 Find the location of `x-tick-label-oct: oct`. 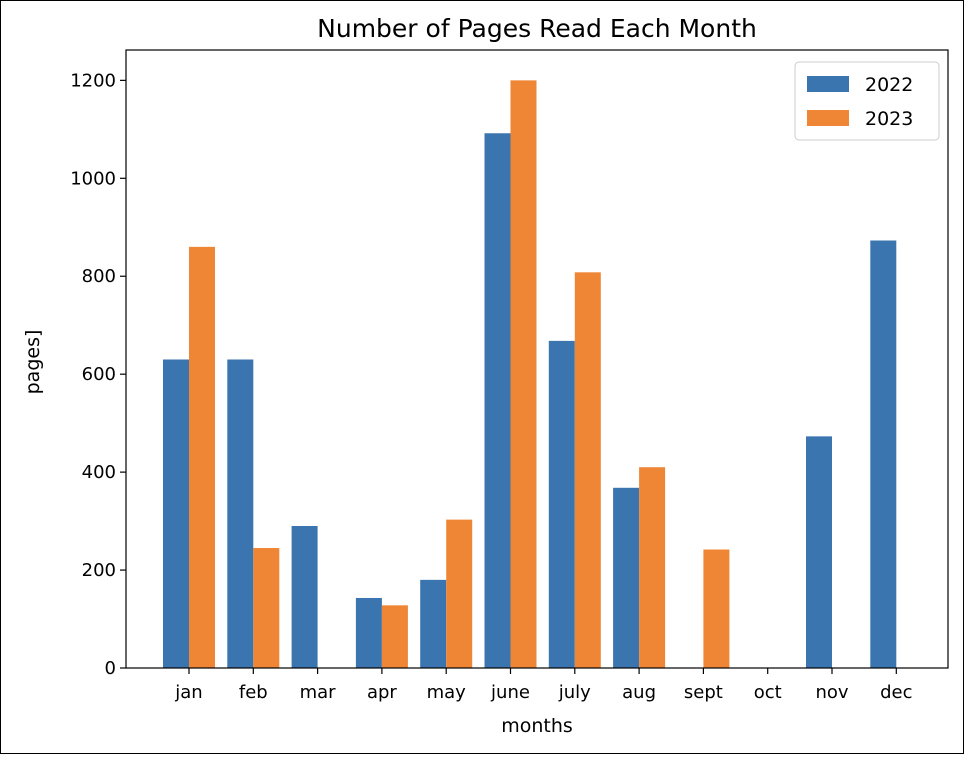

x-tick-label-oct: oct is located at coordinates (768, 692).